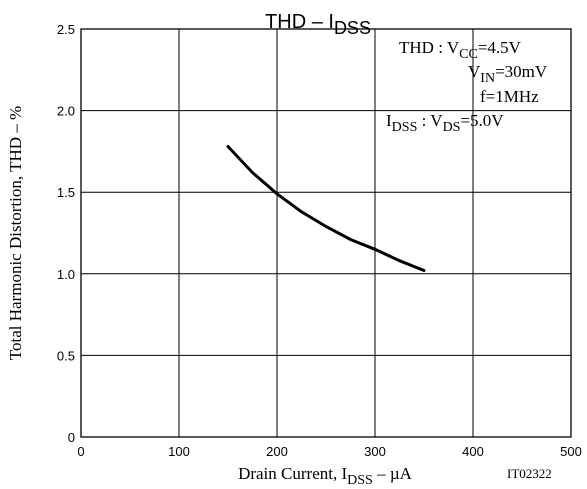 The height and width of the screenshot is (489, 587). I want to click on y-tick-label: 1.5, so click(66, 192).